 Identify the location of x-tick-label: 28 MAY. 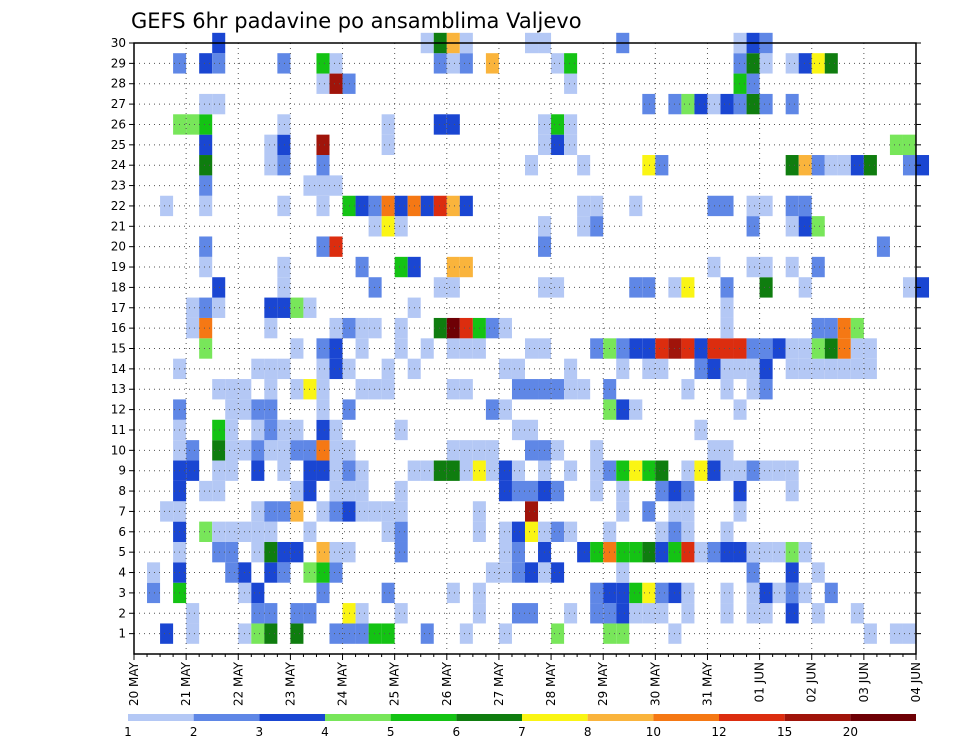
(551, 683).